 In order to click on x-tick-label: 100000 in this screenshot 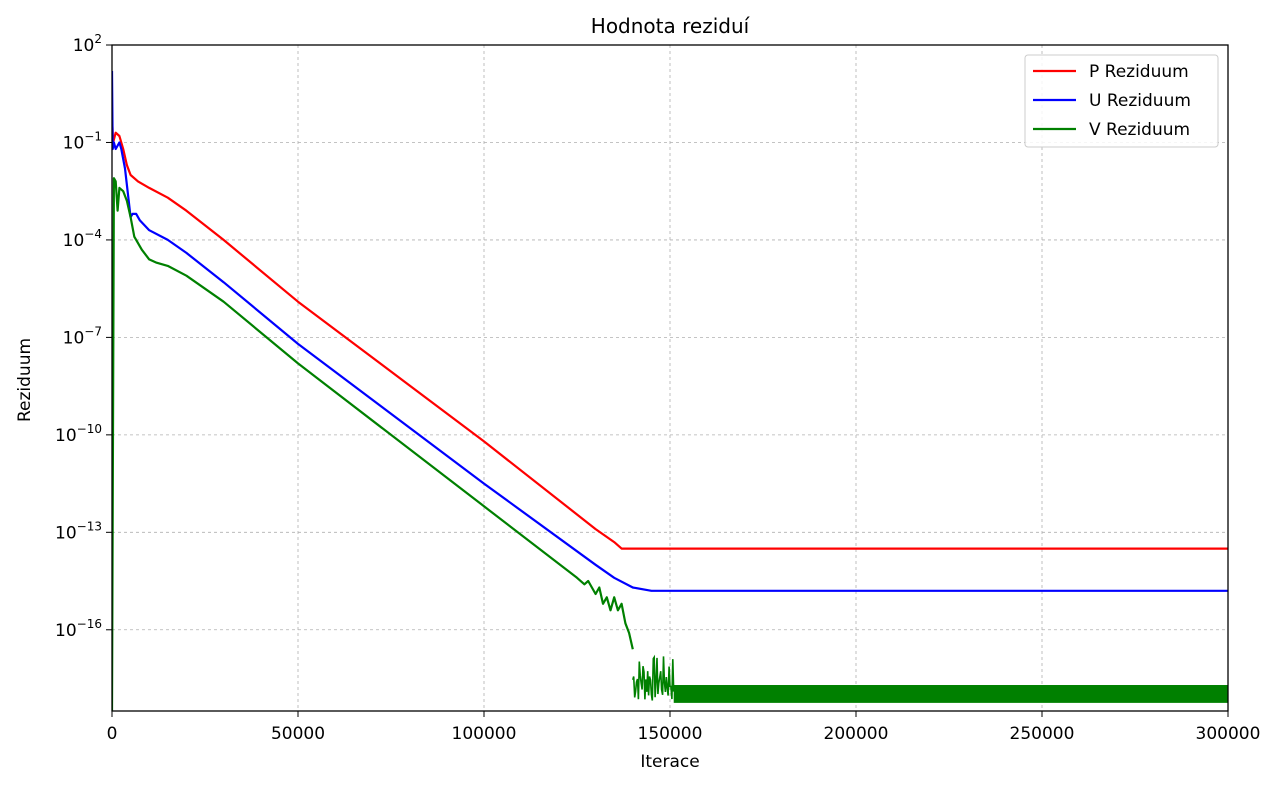, I will do `click(484, 734)`.